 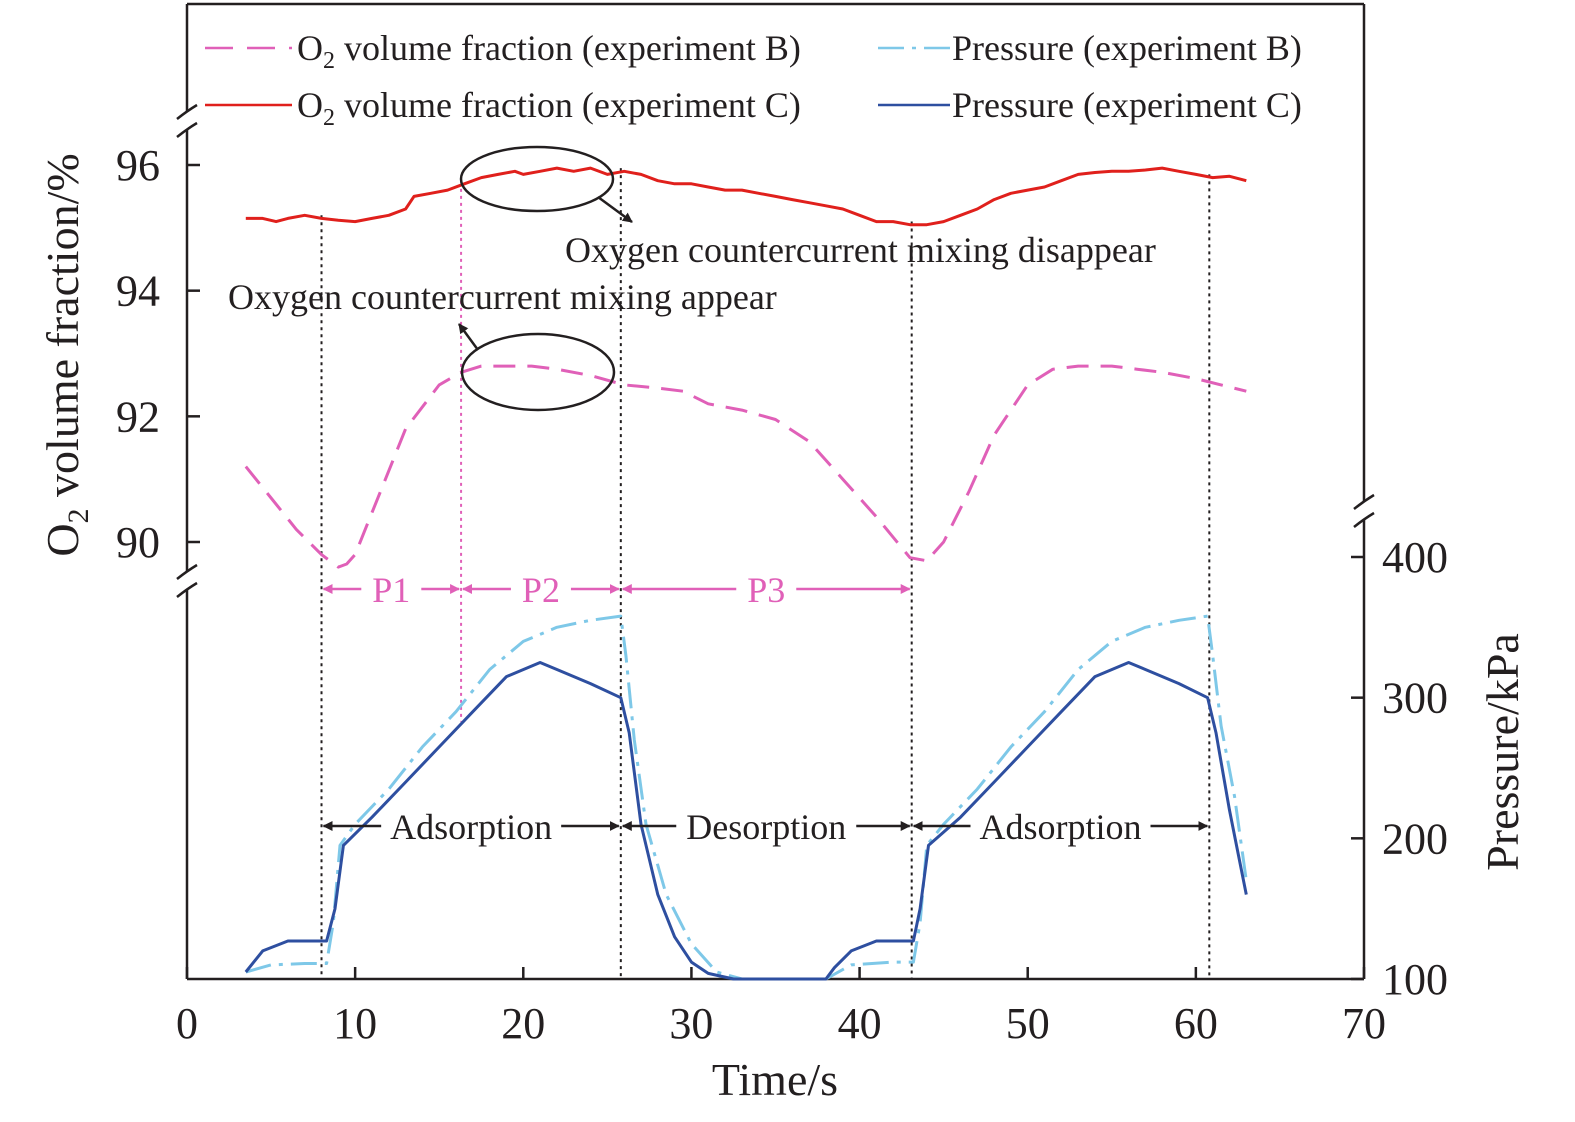 I want to click on x-tick-label: 20, so click(x=523, y=1023).